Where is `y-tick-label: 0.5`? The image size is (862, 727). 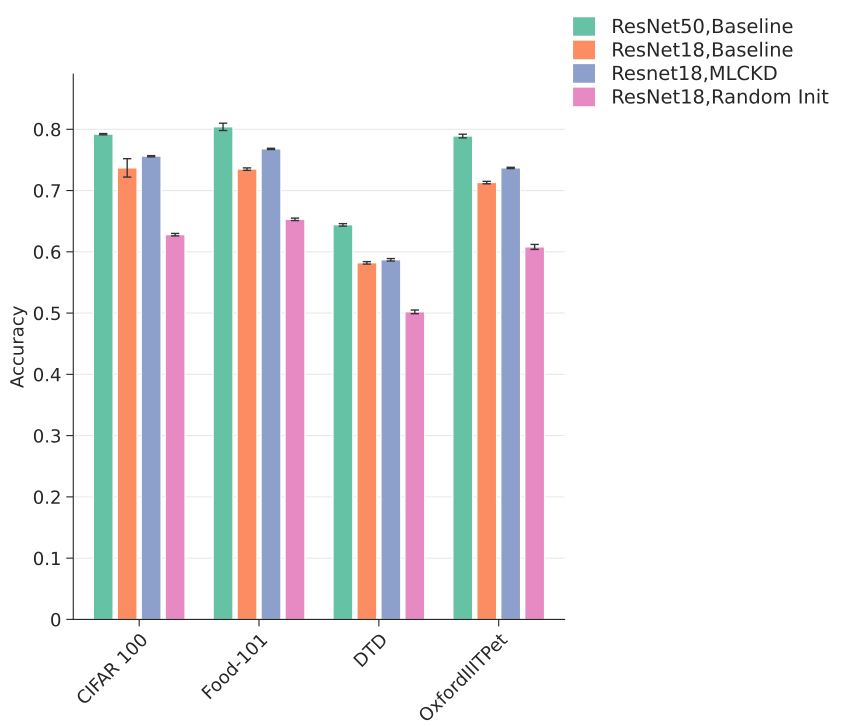 y-tick-label: 0.5 is located at coordinates (47, 313).